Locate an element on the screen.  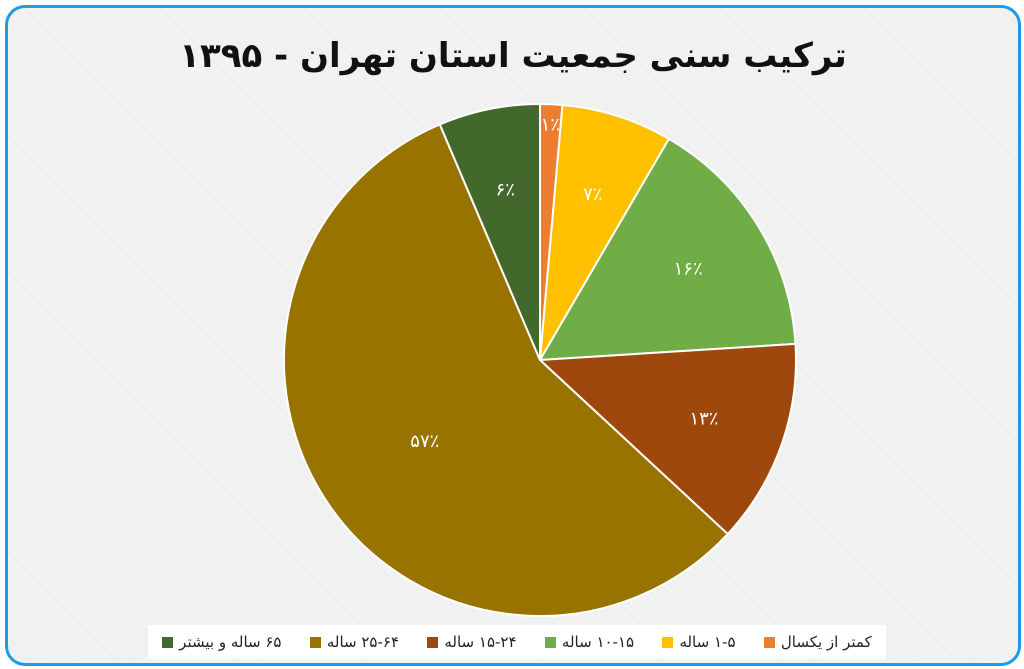
chart-title: ترکیب سنی جمعیت استان تهران - ۱۳۹۵ is located at coordinates (513, 56).